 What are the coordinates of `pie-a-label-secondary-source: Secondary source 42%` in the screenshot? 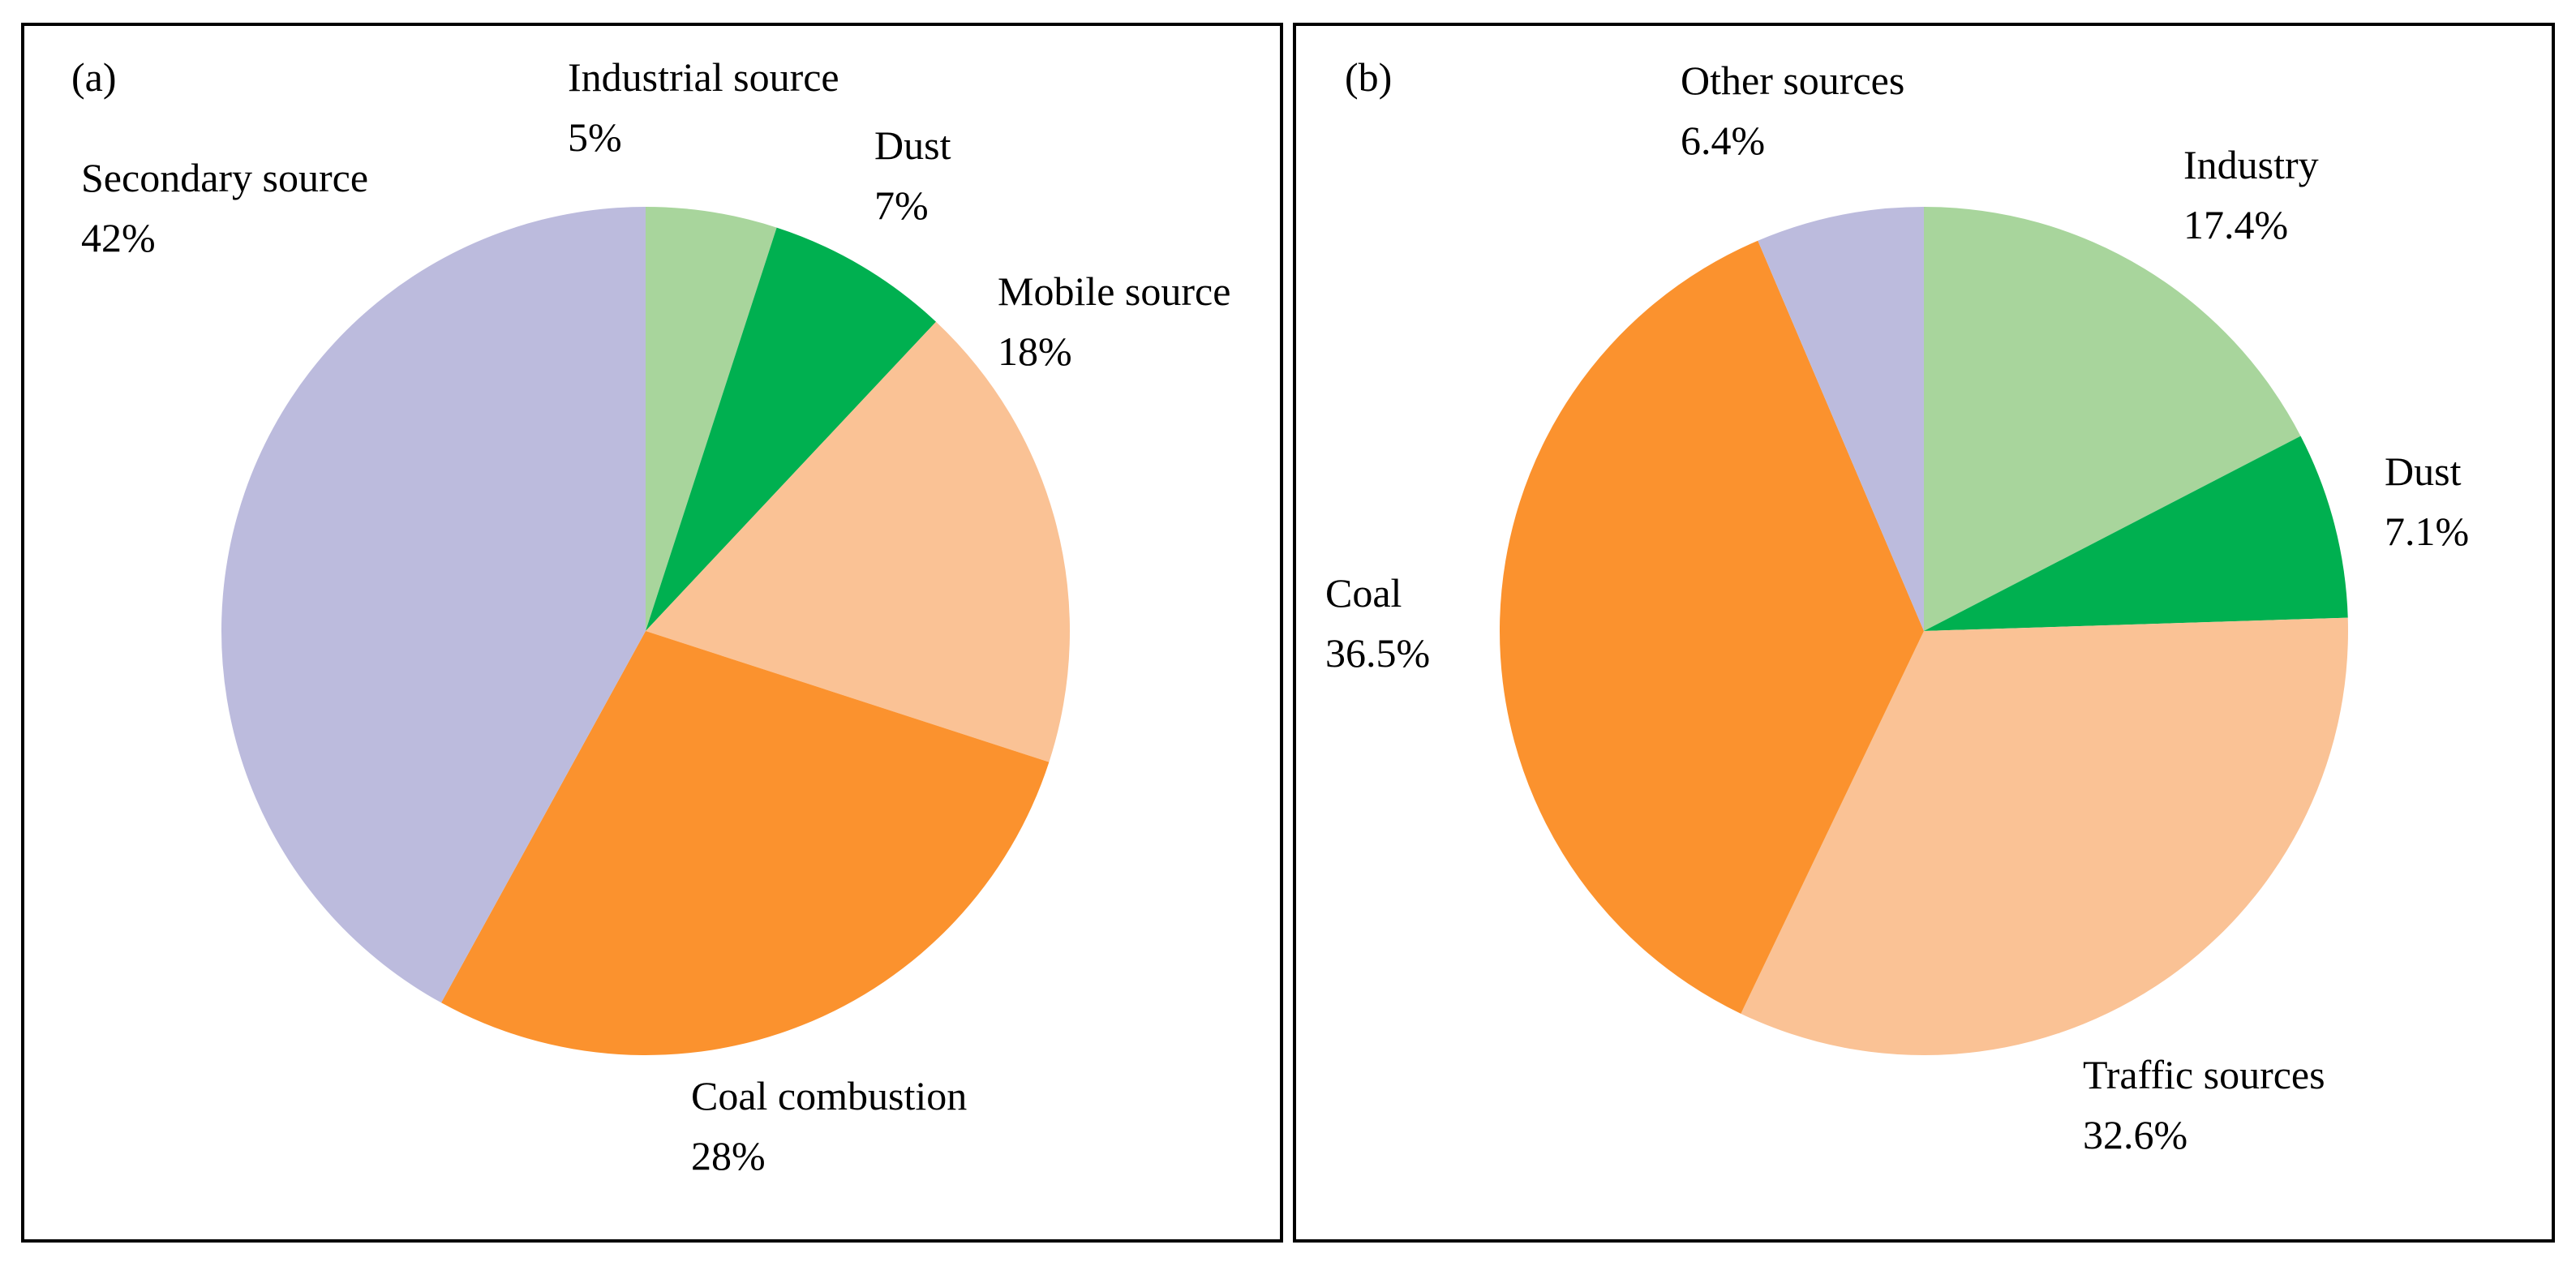 It's located at (224, 207).